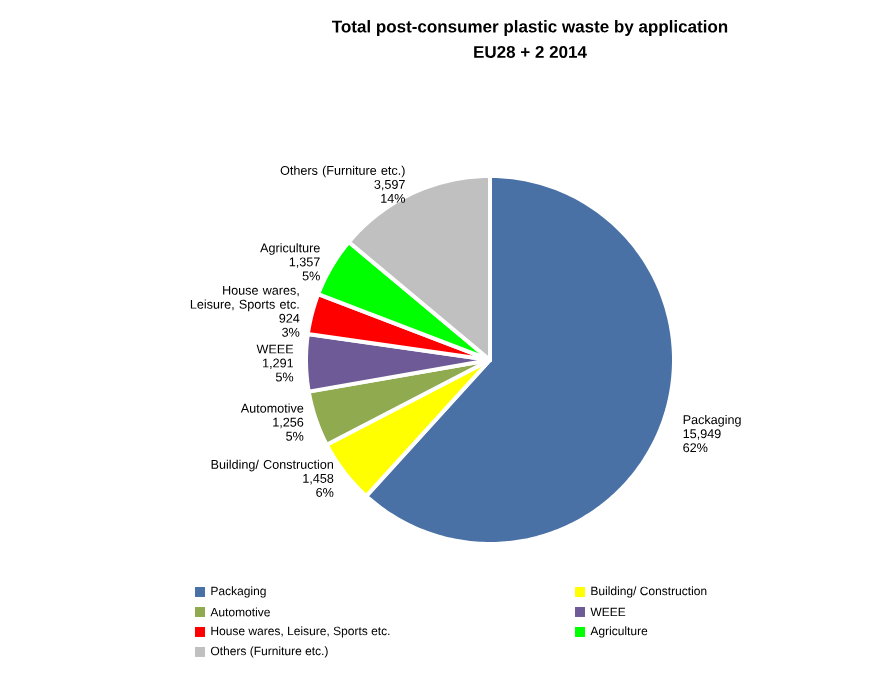 The width and height of the screenshot is (884, 678). What do you see at coordinates (530, 51) in the screenshot?
I see `chart-subtitle: EU28 + 2 2014` at bounding box center [530, 51].